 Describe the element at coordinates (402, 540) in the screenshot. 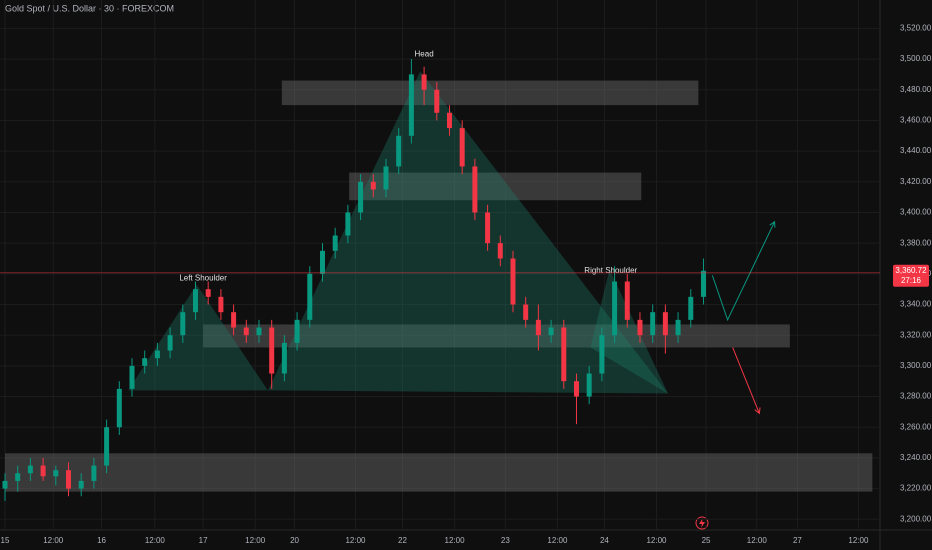

I see `x-tick-label: 22` at that location.